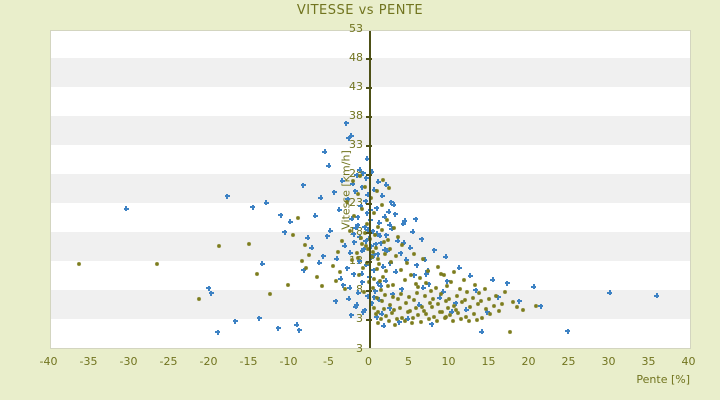  I want to click on x-tick-label: -20, so click(208, 361).